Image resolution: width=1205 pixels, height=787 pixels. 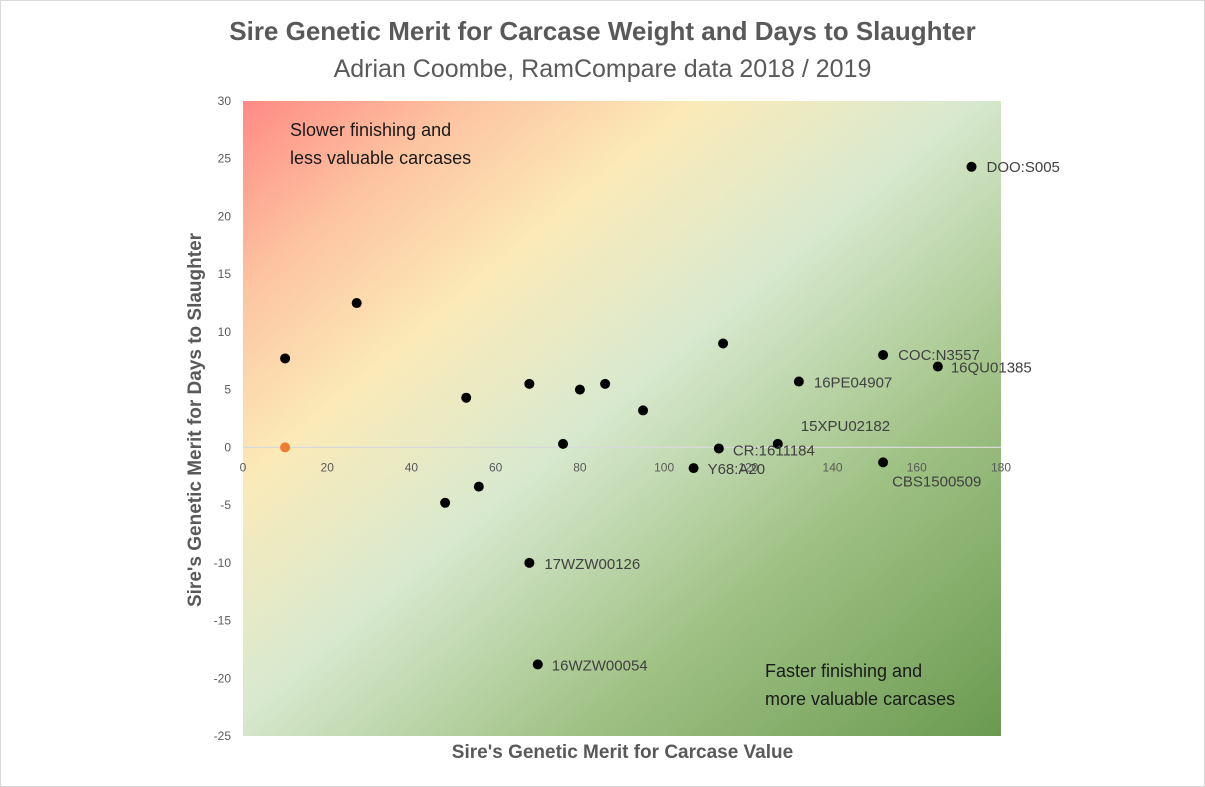 What do you see at coordinates (833, 467) in the screenshot?
I see `x-tick-label: 140` at bounding box center [833, 467].